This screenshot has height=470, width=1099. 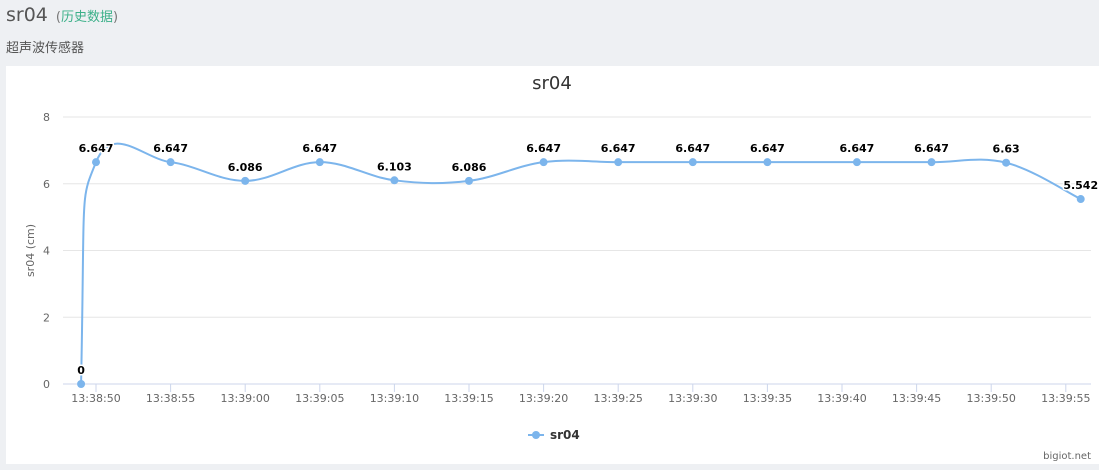 What do you see at coordinates (95, 398) in the screenshot?
I see `x-tick-label: 13:38:50` at bounding box center [95, 398].